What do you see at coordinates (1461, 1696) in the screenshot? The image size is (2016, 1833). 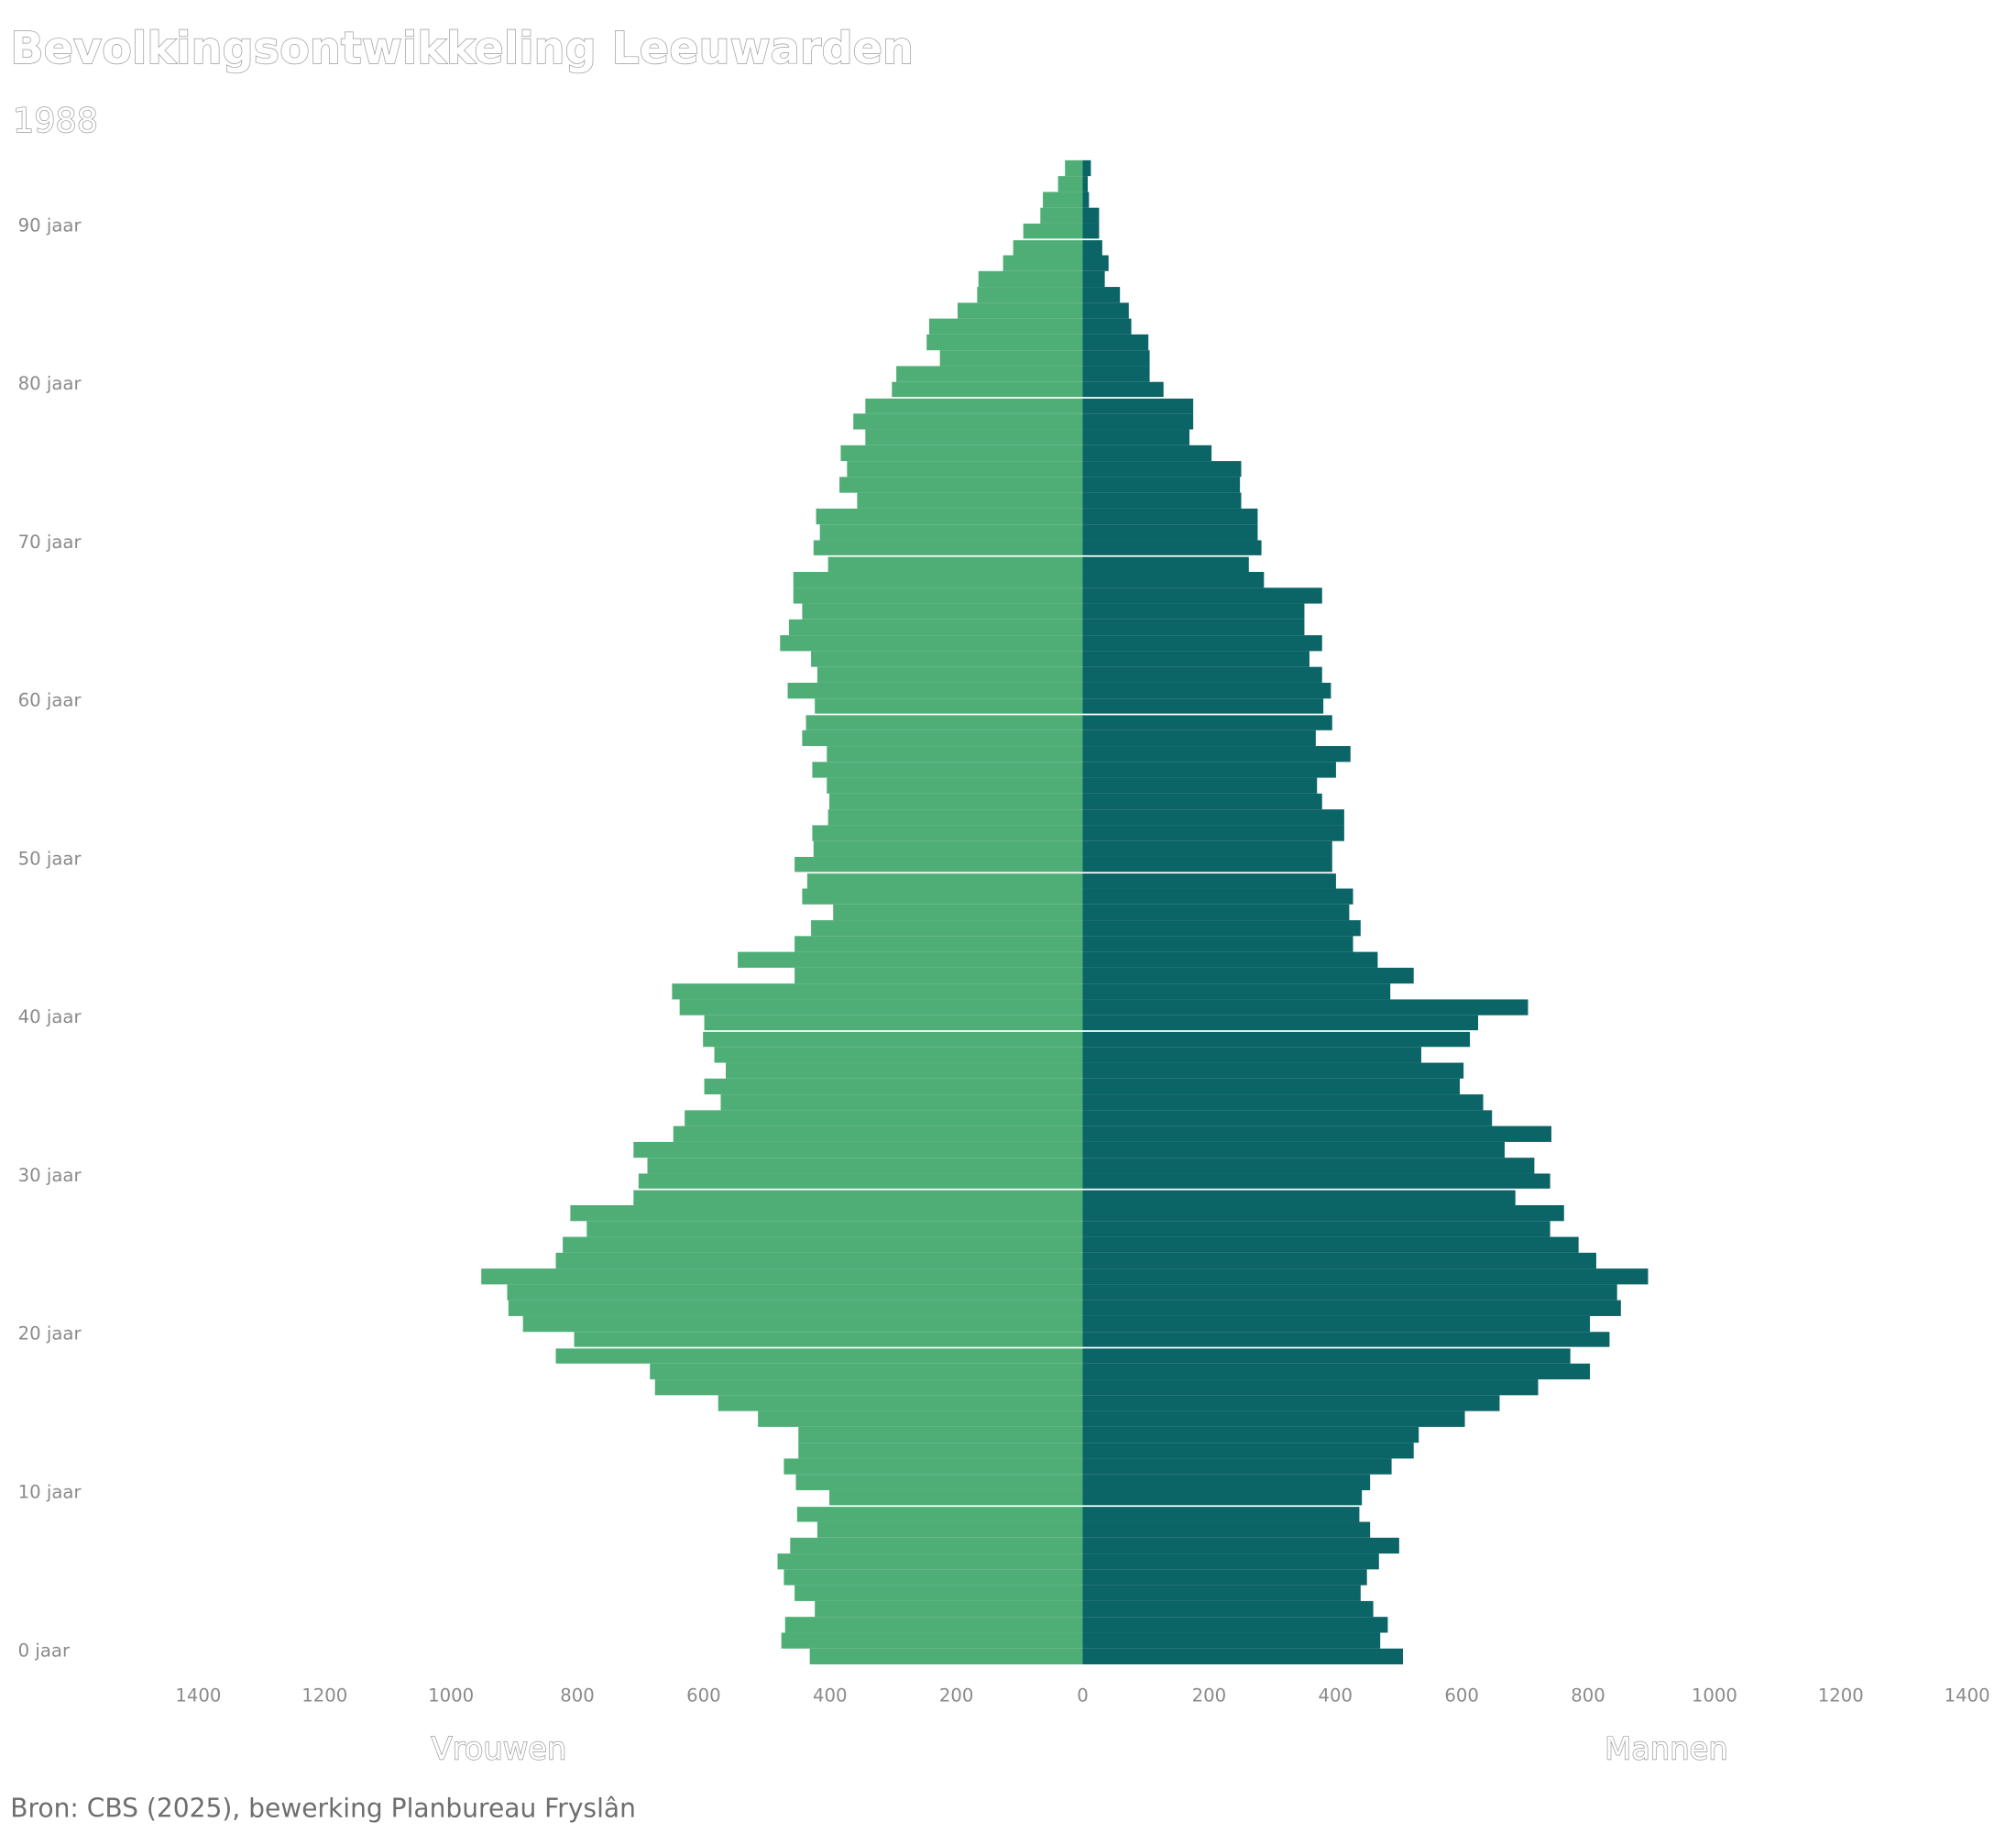 I see `x-tick-label: 600` at bounding box center [1461, 1696].